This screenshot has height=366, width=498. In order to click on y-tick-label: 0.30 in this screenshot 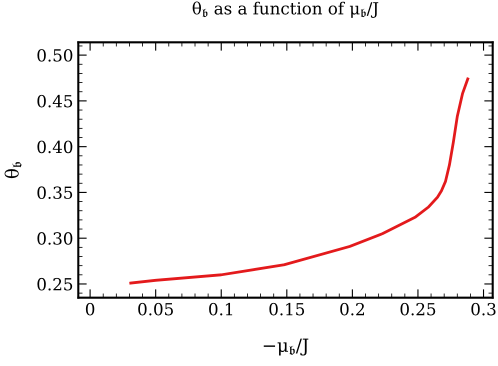, I will do `click(54, 238)`.